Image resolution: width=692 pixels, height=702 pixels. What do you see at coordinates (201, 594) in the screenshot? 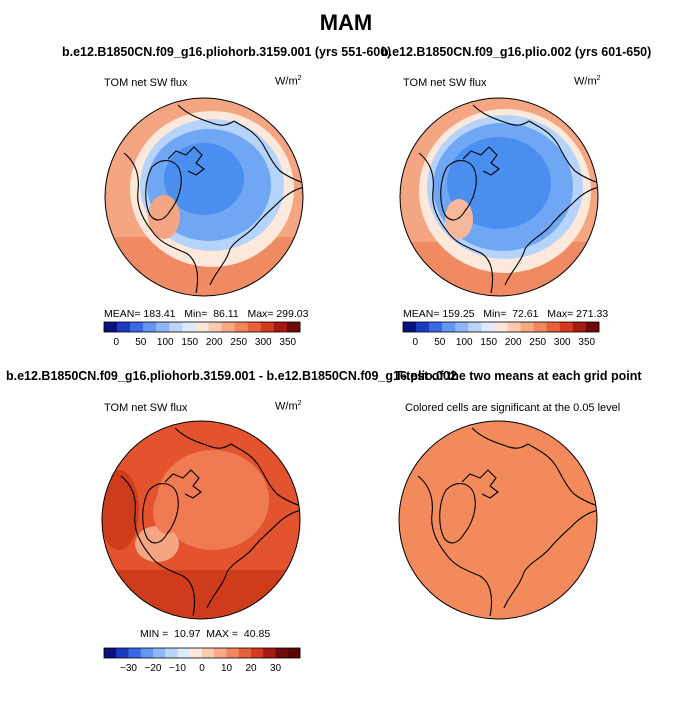
I see `map3-dark-south` at bounding box center [201, 594].